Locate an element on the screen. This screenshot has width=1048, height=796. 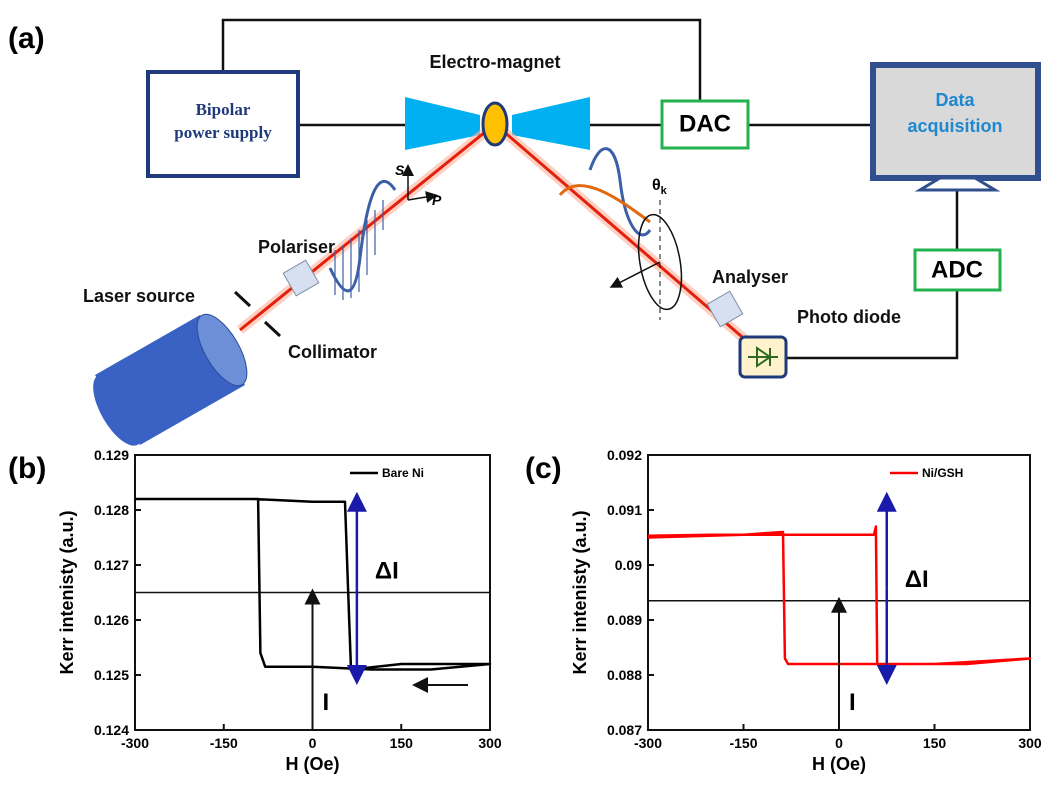
panel-label: (b) is located at coordinates (27, 468).